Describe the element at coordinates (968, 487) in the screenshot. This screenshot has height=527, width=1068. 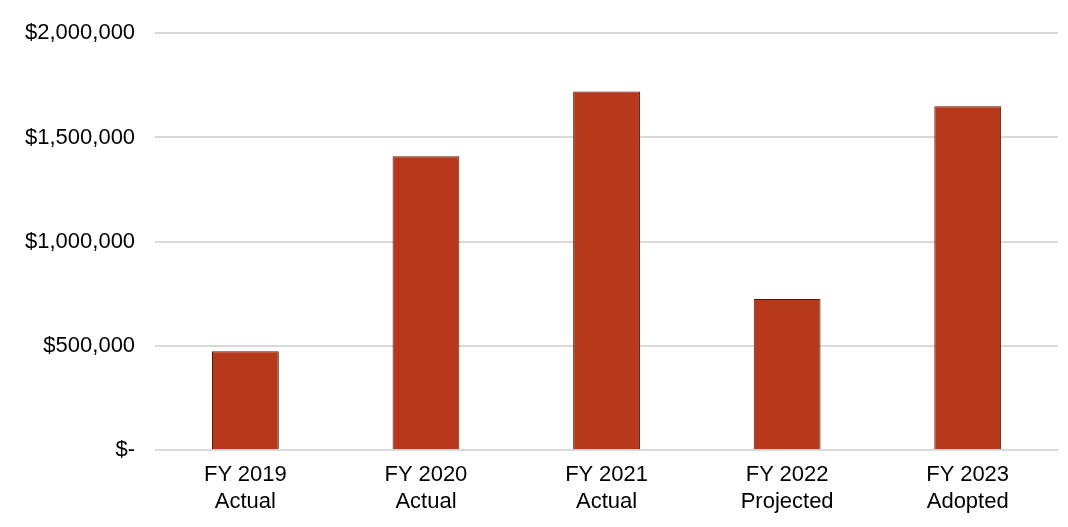
I see `x-tick-label: FY 2023 Adopted` at that location.